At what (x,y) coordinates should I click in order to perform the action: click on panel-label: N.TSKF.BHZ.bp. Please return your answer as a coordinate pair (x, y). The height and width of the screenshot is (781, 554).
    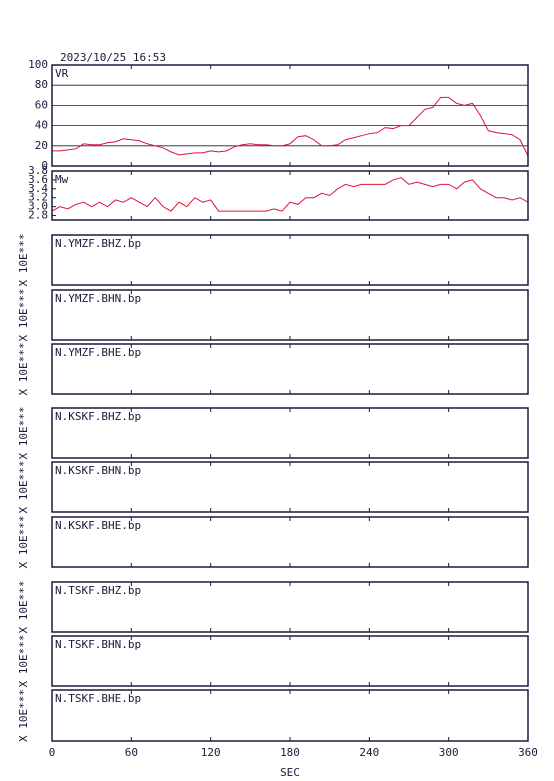
    Looking at the image, I should click on (98, 590).